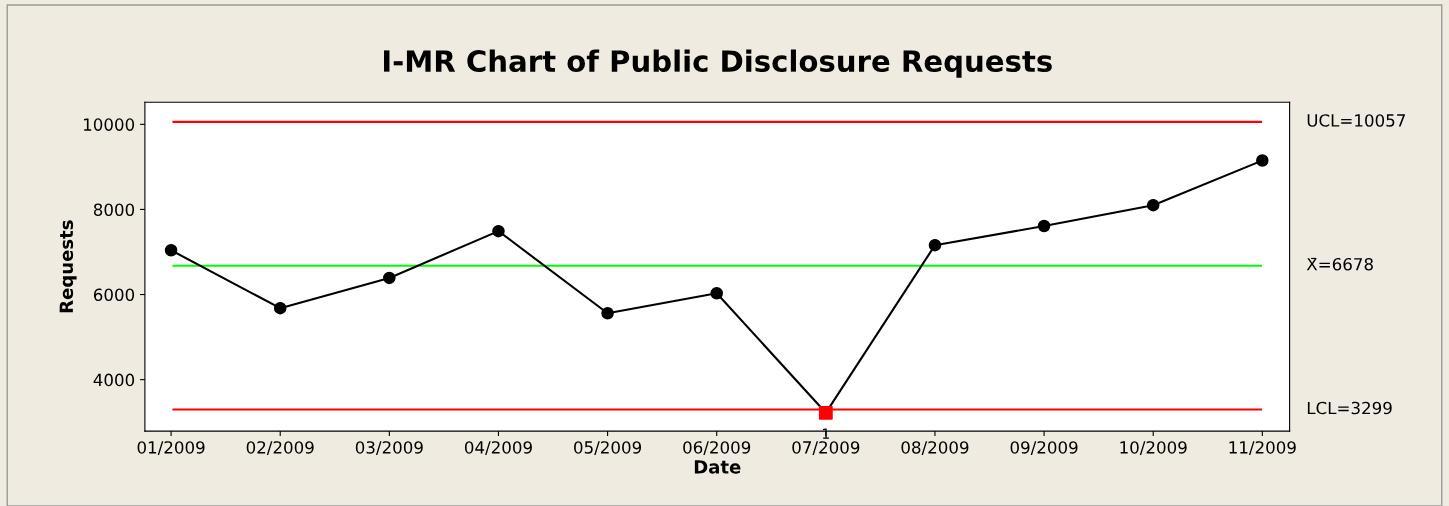 This screenshot has height=506, width=1449. I want to click on chart-title: I-MR Chart of Public Disclosure Requests, so click(717, 63).